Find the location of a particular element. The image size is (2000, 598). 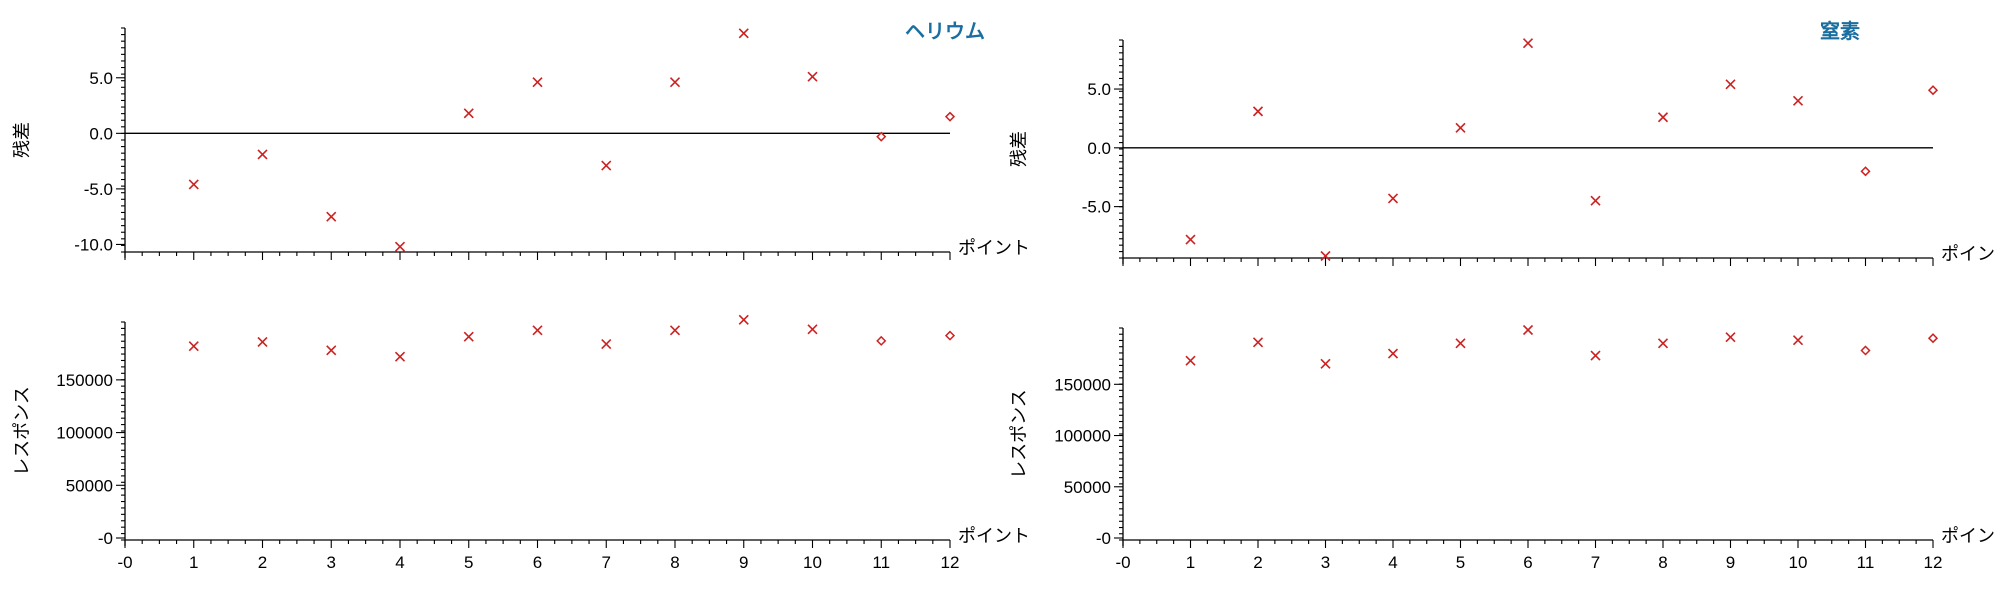

panel-title: ヘリウム is located at coordinates (945, 31).